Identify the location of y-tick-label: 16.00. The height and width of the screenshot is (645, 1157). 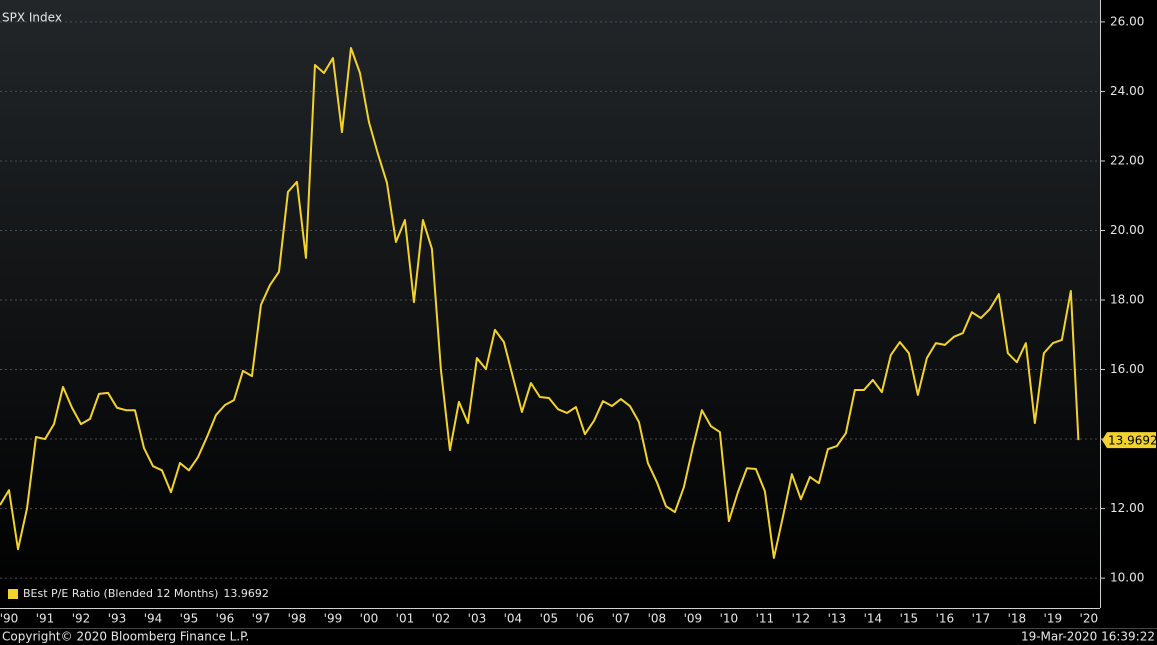
(1127, 369).